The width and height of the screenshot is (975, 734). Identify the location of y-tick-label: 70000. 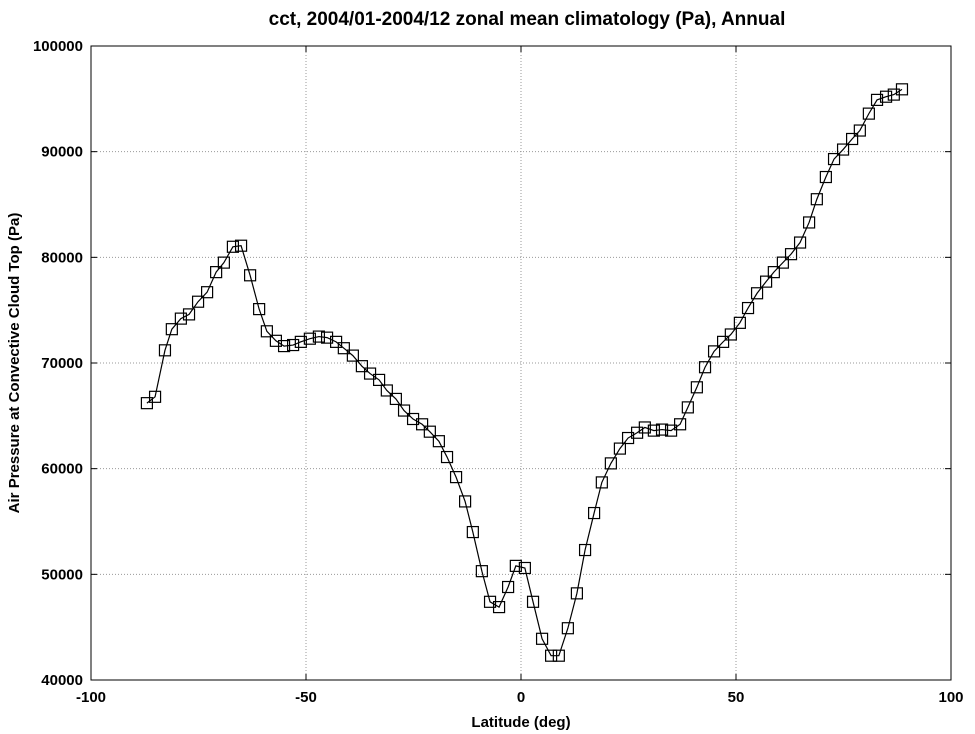
(62, 363).